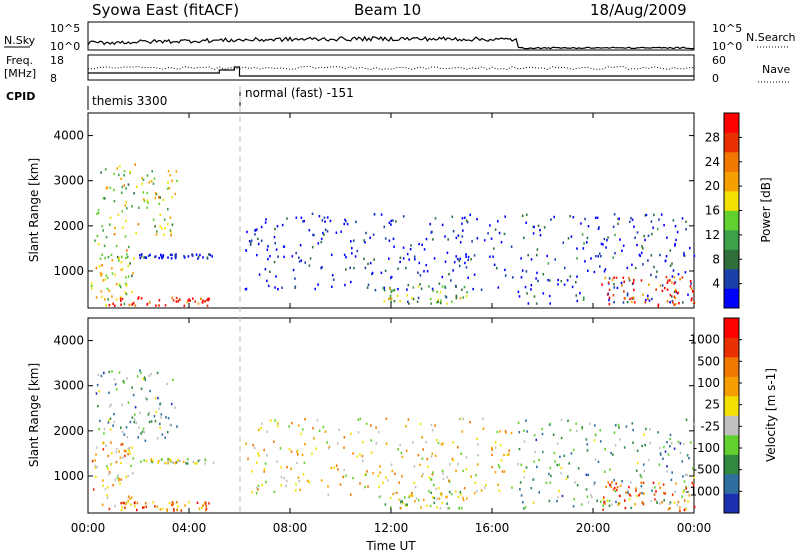 The height and width of the screenshot is (558, 800). Describe the element at coordinates (391, 528) in the screenshot. I see `x-tick-label: 12:00` at that location.